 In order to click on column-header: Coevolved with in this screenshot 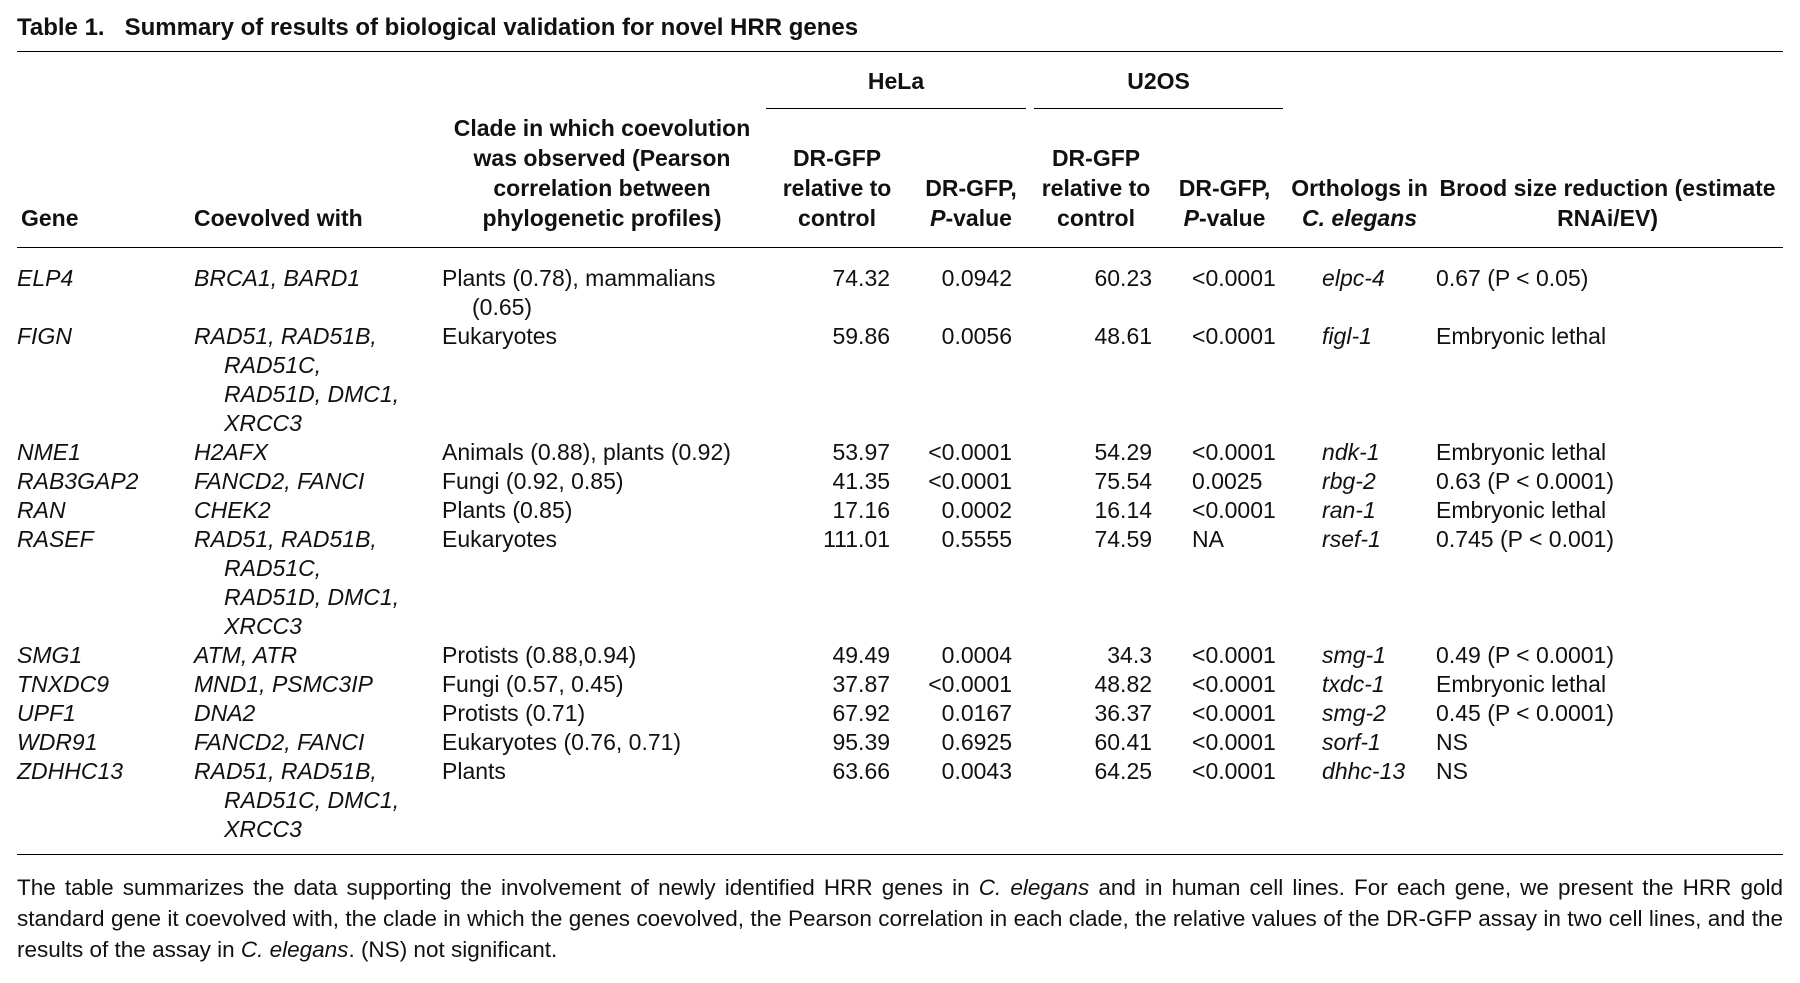, I will do `click(303, 180)`.